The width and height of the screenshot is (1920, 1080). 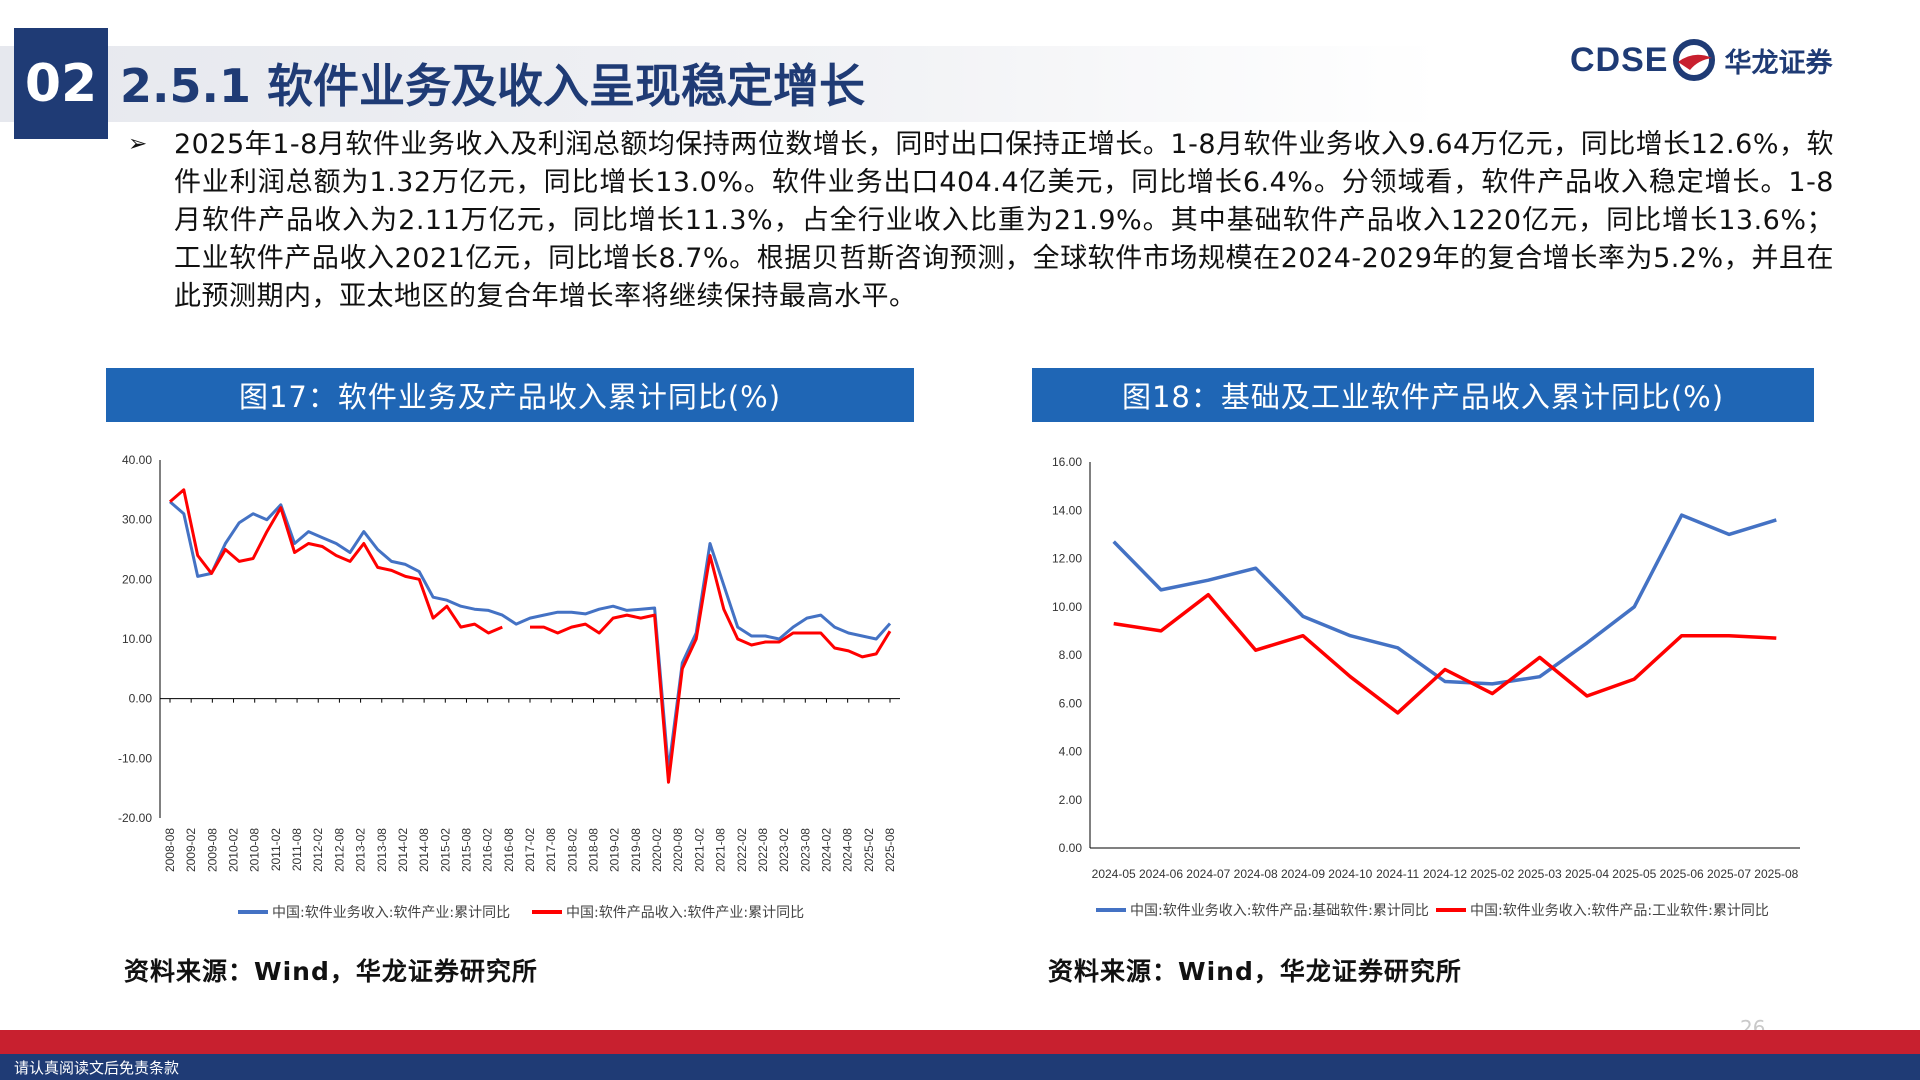 I want to click on company-logo: CDSE 华龙证券, so click(x=1701, y=60).